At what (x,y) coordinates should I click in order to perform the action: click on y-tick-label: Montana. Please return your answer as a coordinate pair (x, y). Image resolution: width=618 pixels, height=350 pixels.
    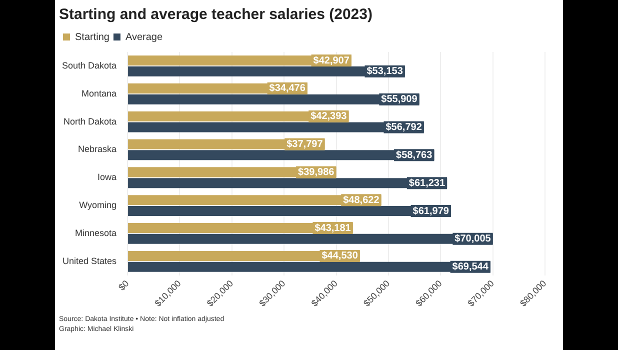
    Looking at the image, I should click on (99, 93).